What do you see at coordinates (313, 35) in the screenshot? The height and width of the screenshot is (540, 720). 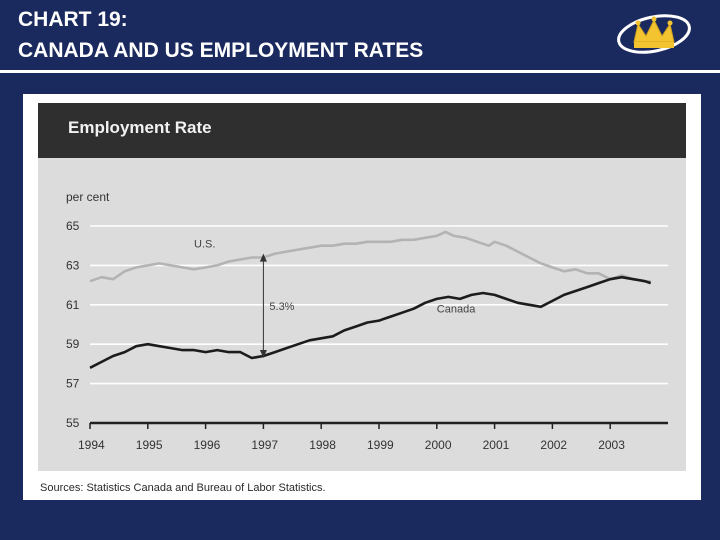 I see `slide-title: CHART 19: CANADA AND US EMPLOYMENT RATES` at bounding box center [313, 35].